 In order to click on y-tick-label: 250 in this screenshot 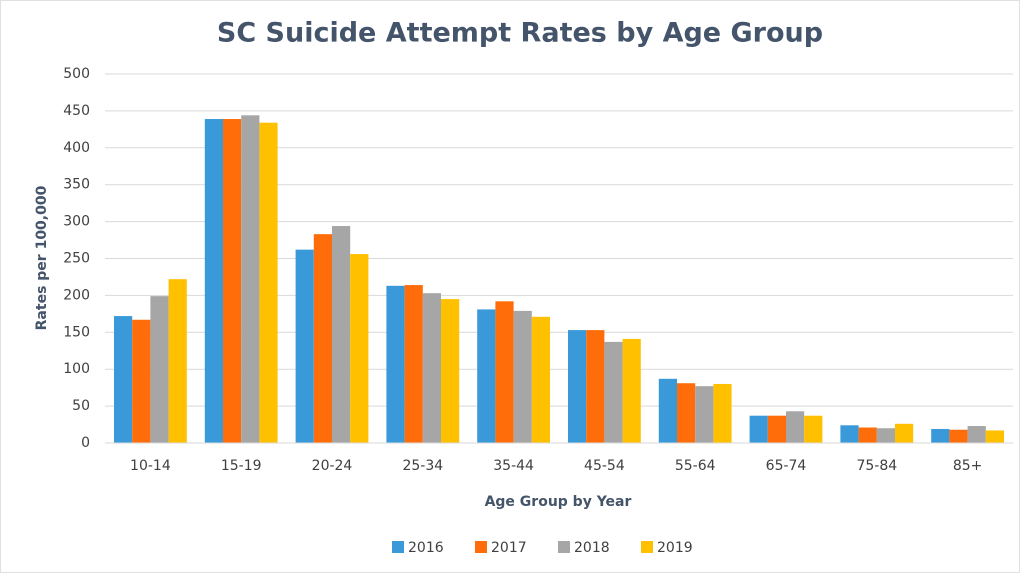, I will do `click(76, 259)`.